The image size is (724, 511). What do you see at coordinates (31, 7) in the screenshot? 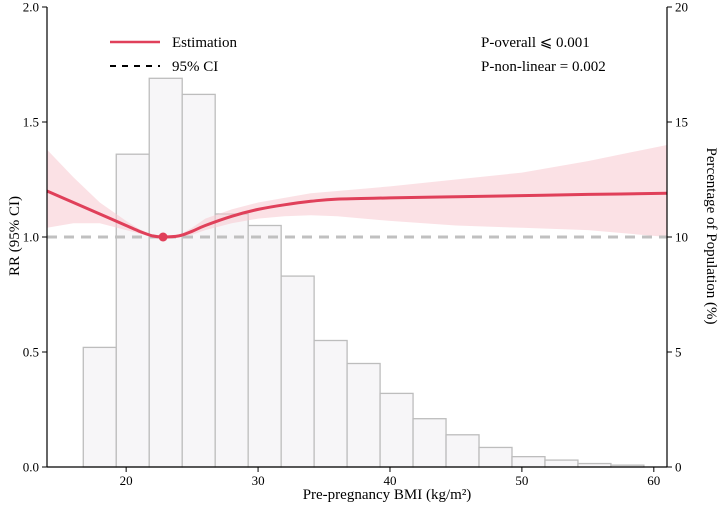
I see `y-left-tick-label-2.0: 2.0` at bounding box center [31, 7].